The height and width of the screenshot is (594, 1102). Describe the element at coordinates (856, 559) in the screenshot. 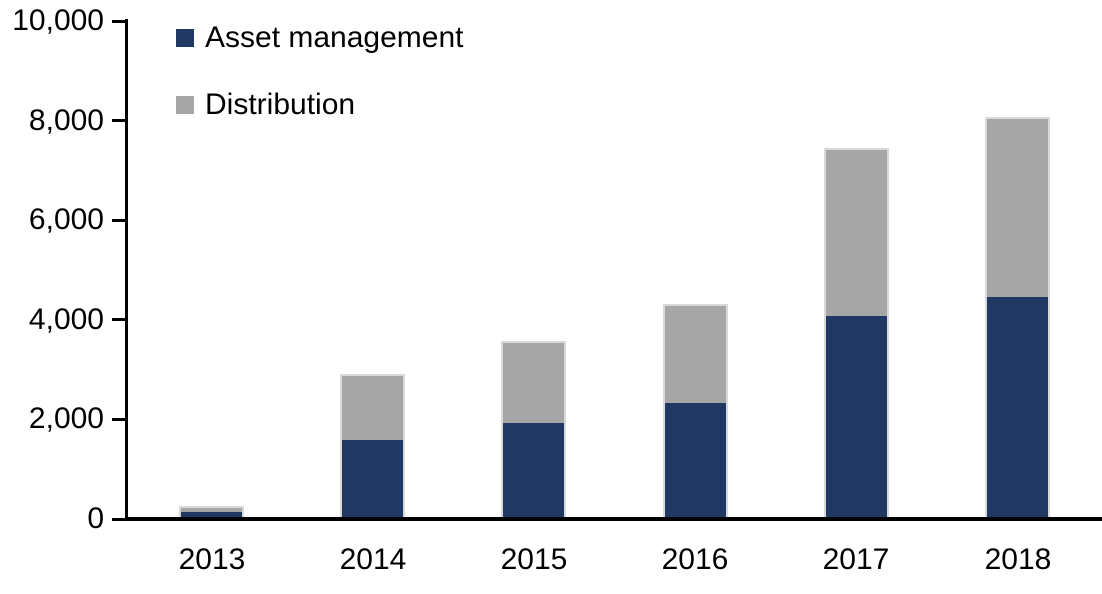

I see `x-axis-label: 2017` at that location.